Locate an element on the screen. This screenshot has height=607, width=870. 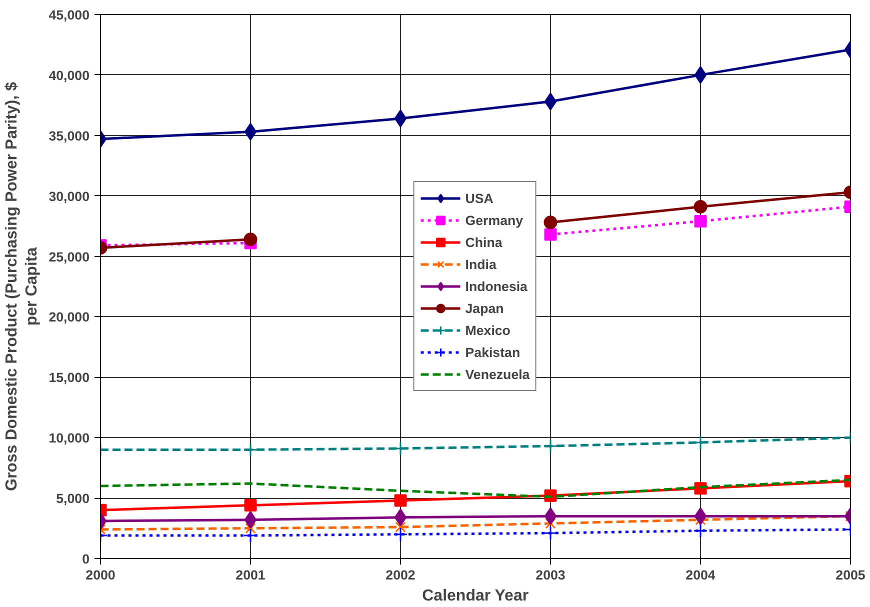
x-tick-label: 2002 is located at coordinates (401, 575).